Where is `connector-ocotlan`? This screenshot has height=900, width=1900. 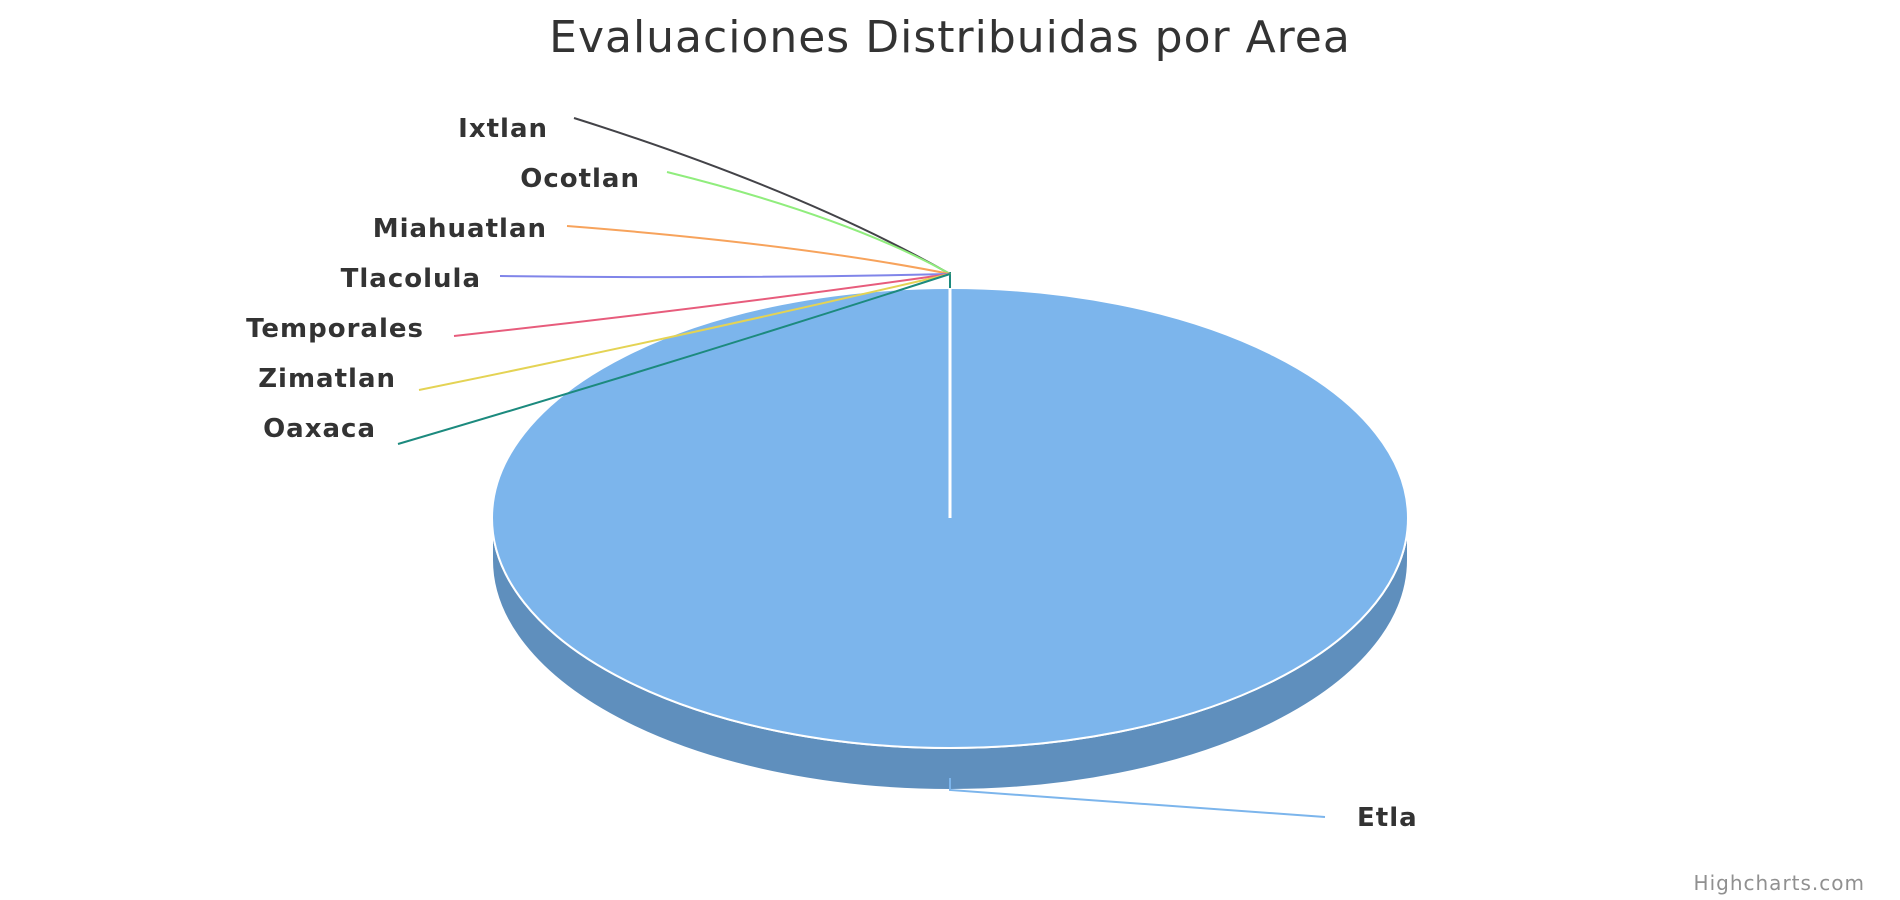
connector-ocotlan is located at coordinates (808, 223).